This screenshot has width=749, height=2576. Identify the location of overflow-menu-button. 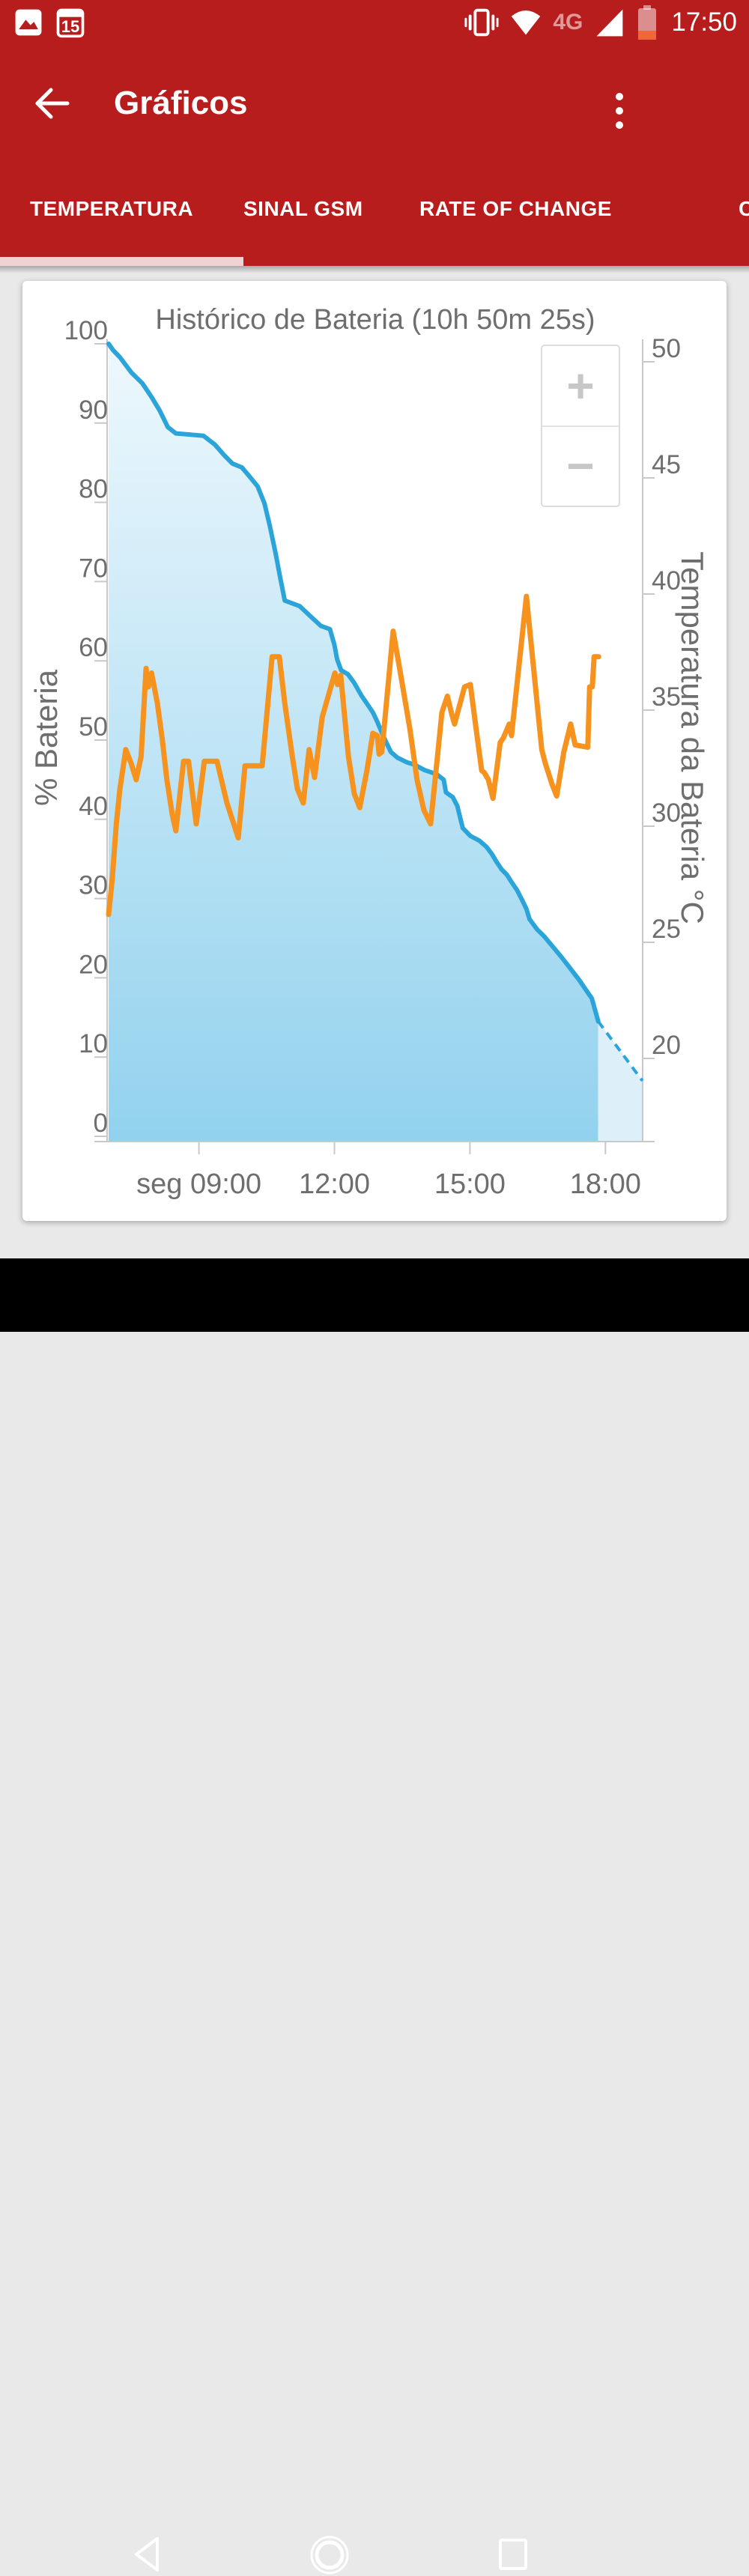
(619, 110).